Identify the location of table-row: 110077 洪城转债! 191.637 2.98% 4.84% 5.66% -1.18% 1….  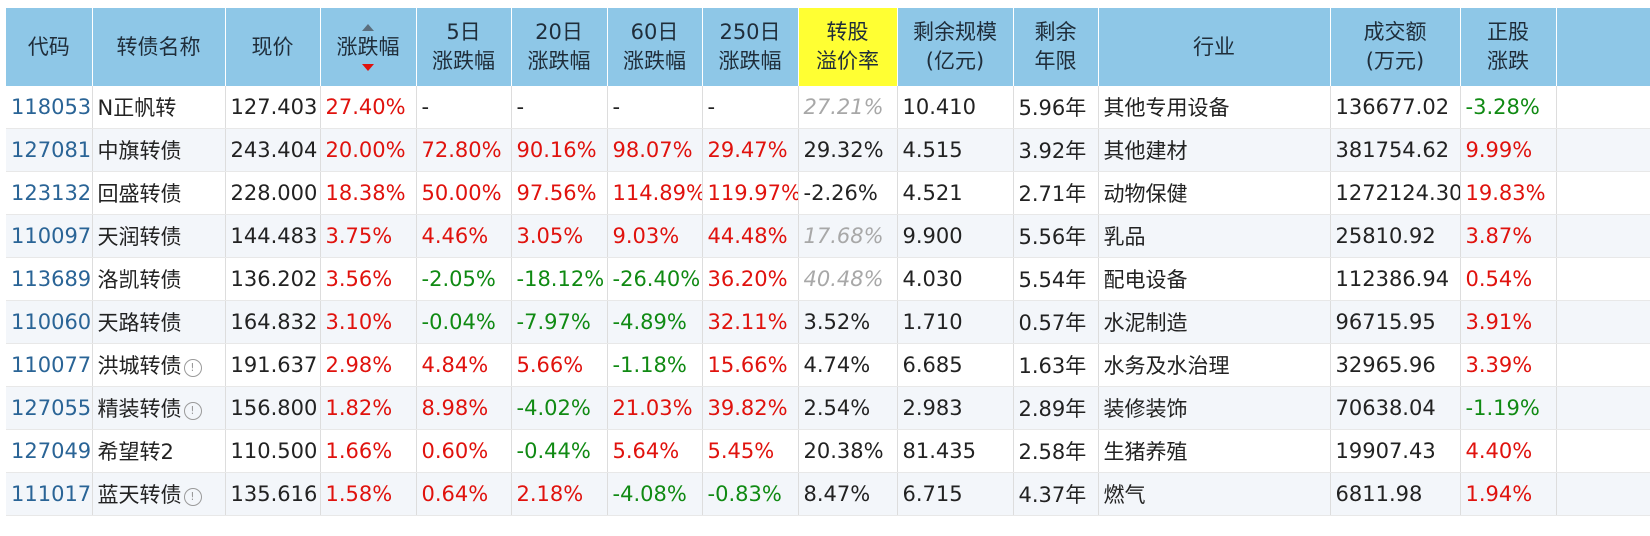
(828, 365).